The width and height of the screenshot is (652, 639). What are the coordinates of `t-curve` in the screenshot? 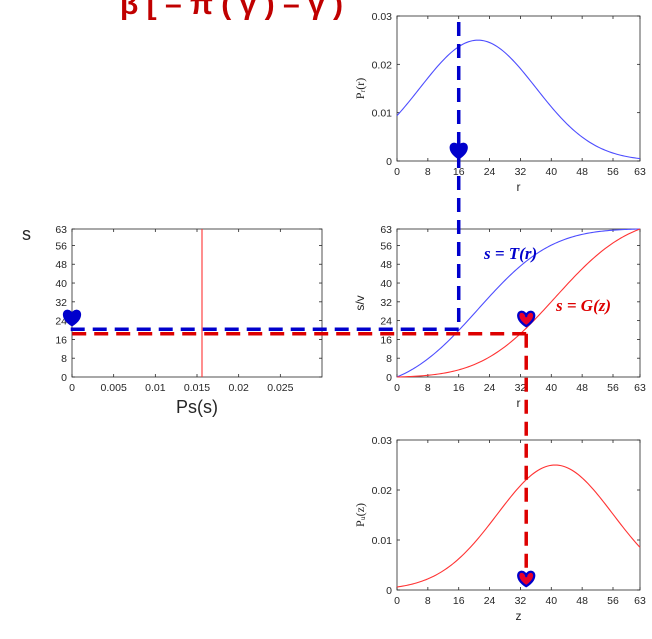 It's located at (518, 303).